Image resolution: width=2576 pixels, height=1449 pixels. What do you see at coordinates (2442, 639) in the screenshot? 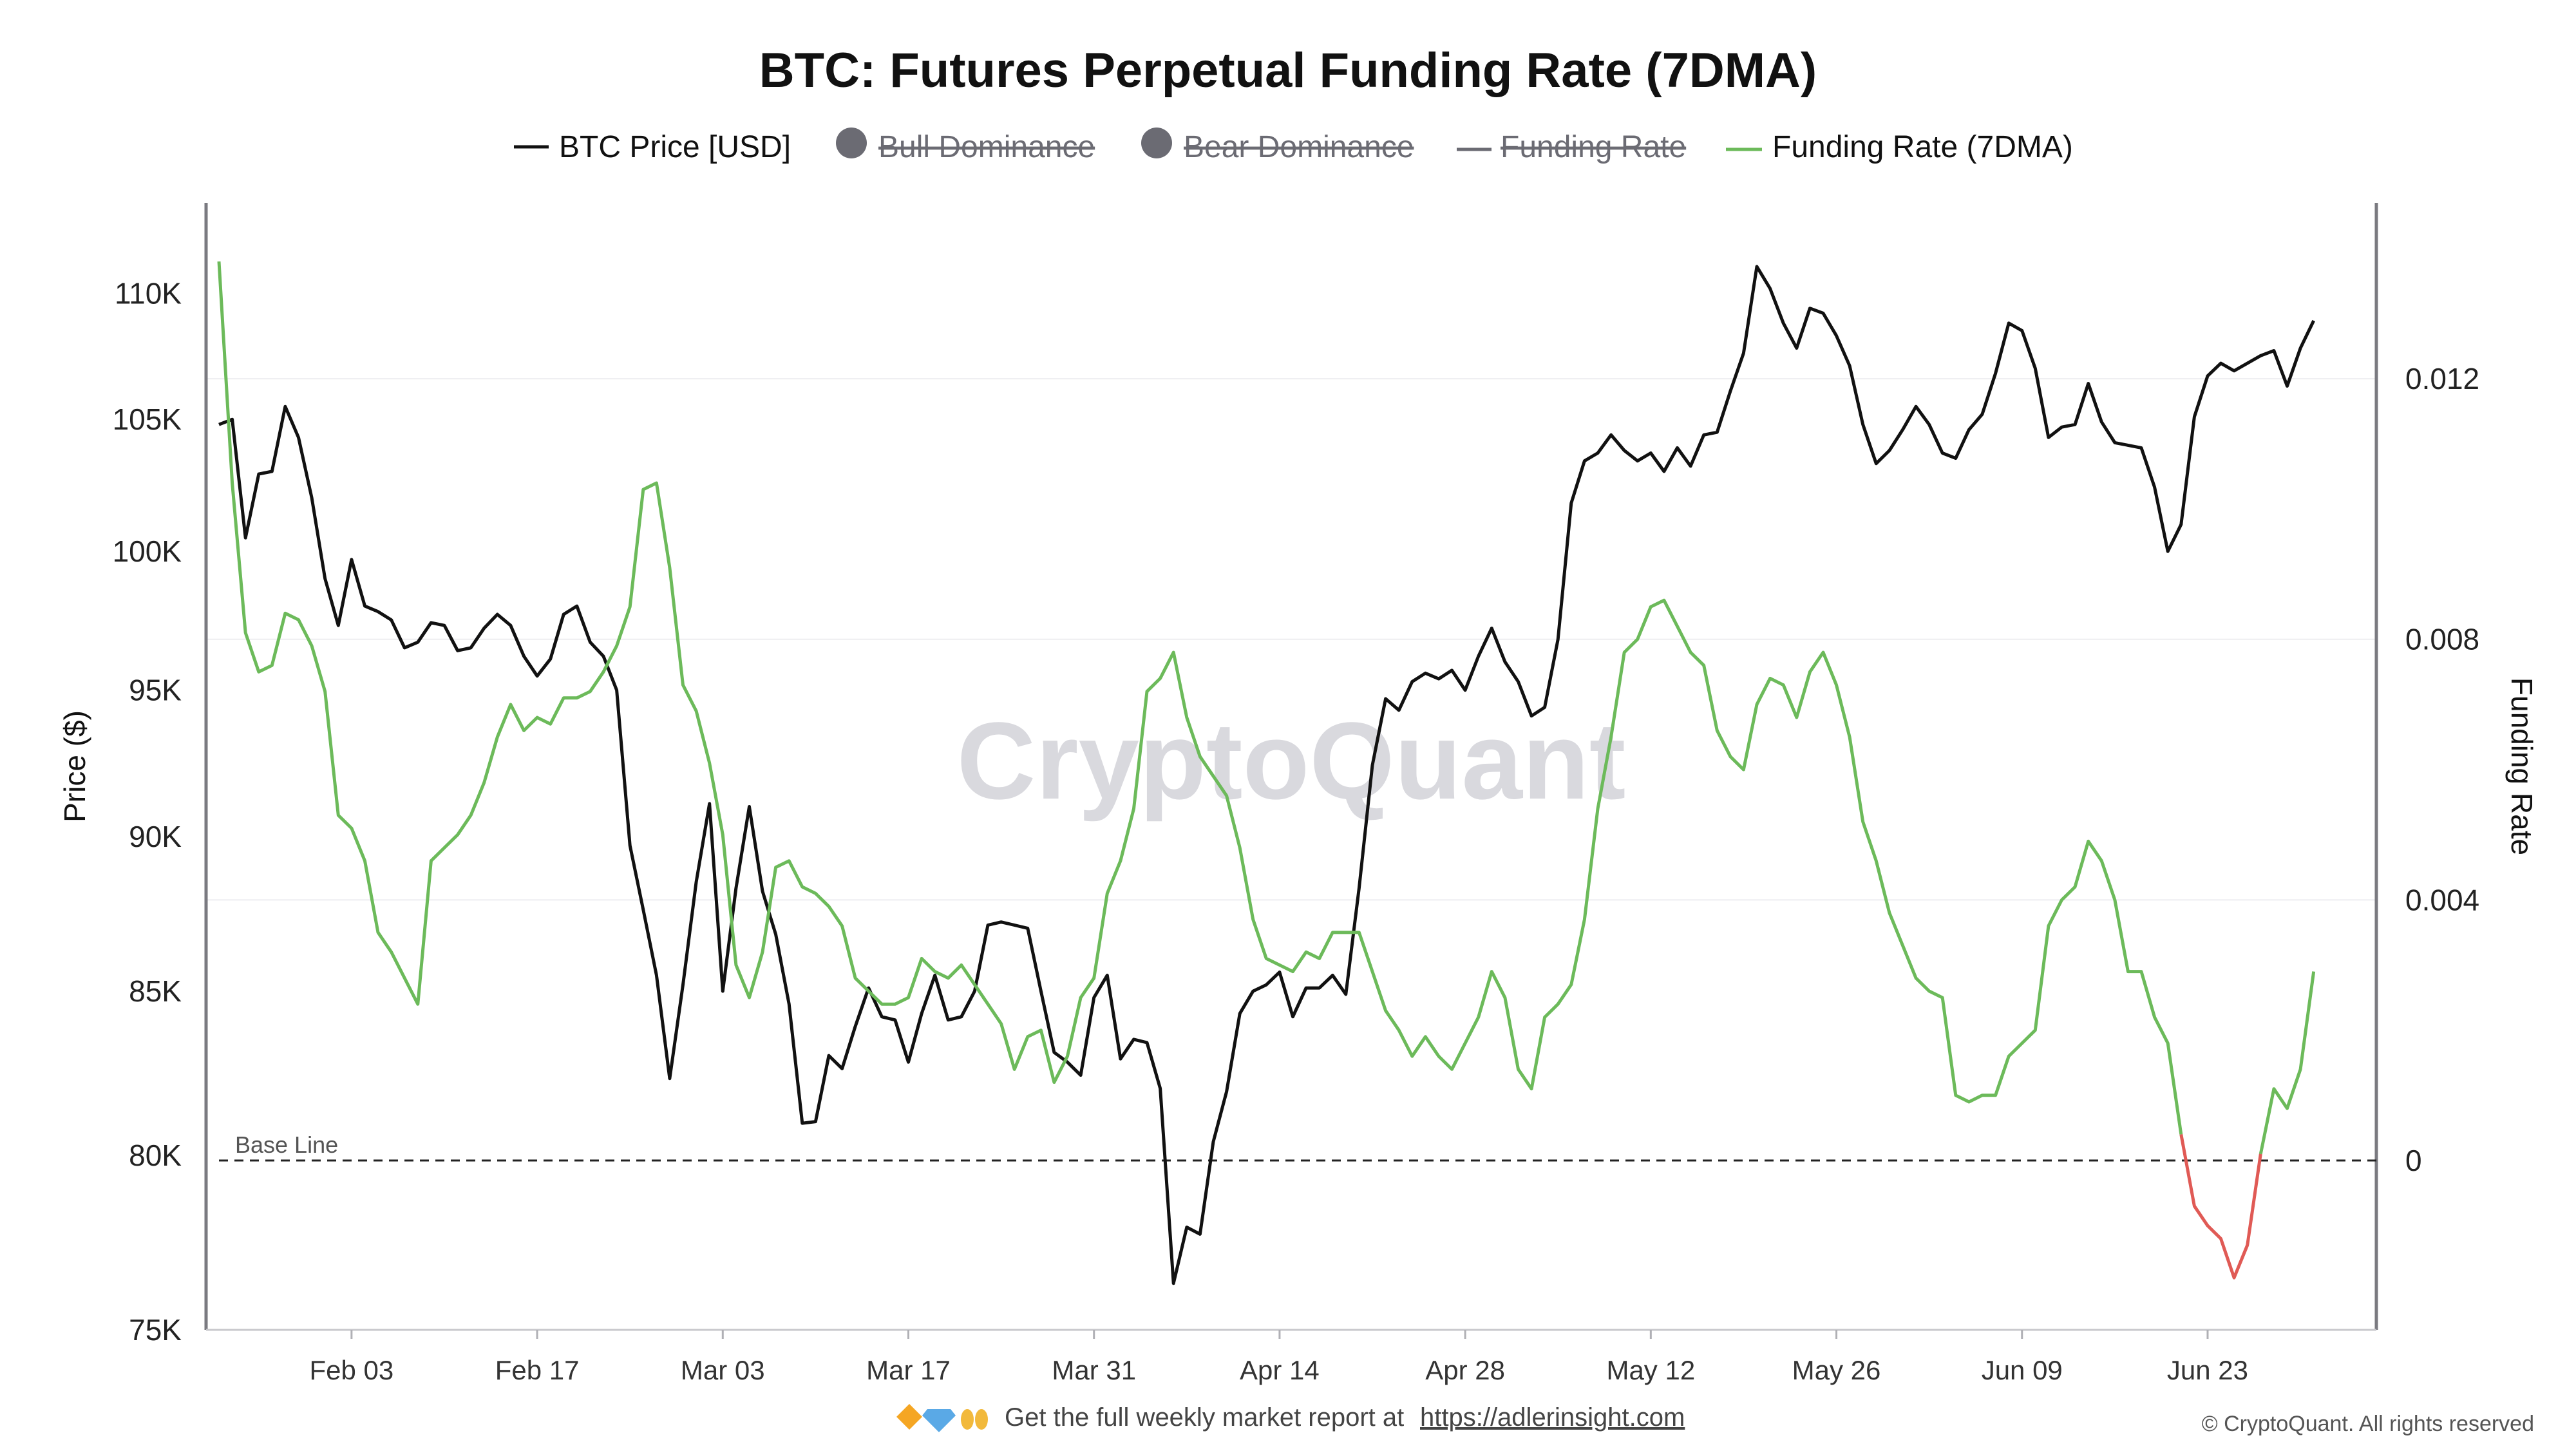
I see `right-tick-label: 0.008` at bounding box center [2442, 639].